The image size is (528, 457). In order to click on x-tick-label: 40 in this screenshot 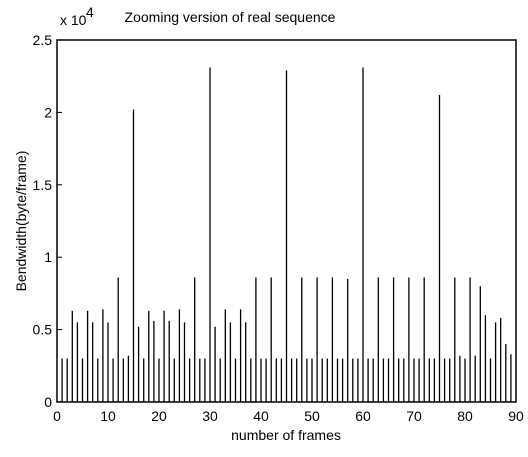, I will do `click(261, 416)`.